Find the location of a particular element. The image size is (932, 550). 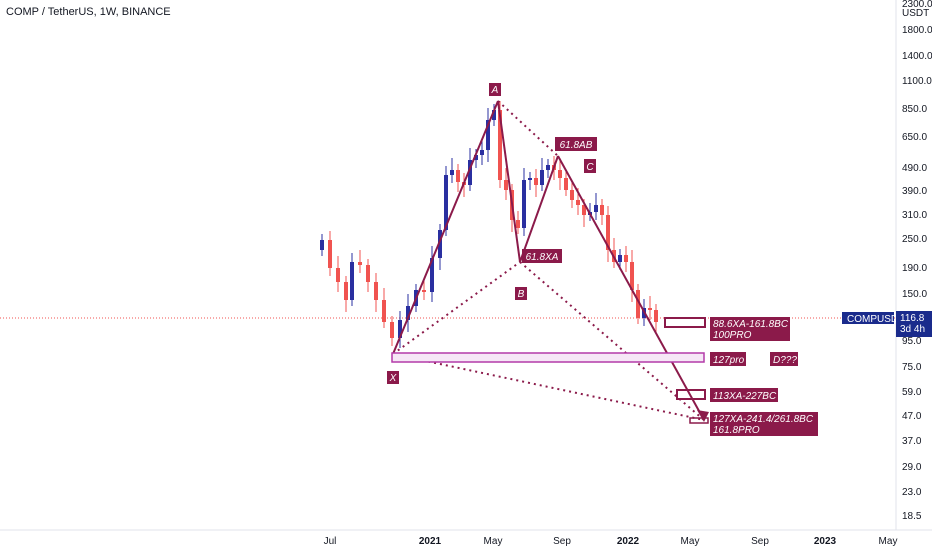

svg-text: A is located at coordinates (495, 90).